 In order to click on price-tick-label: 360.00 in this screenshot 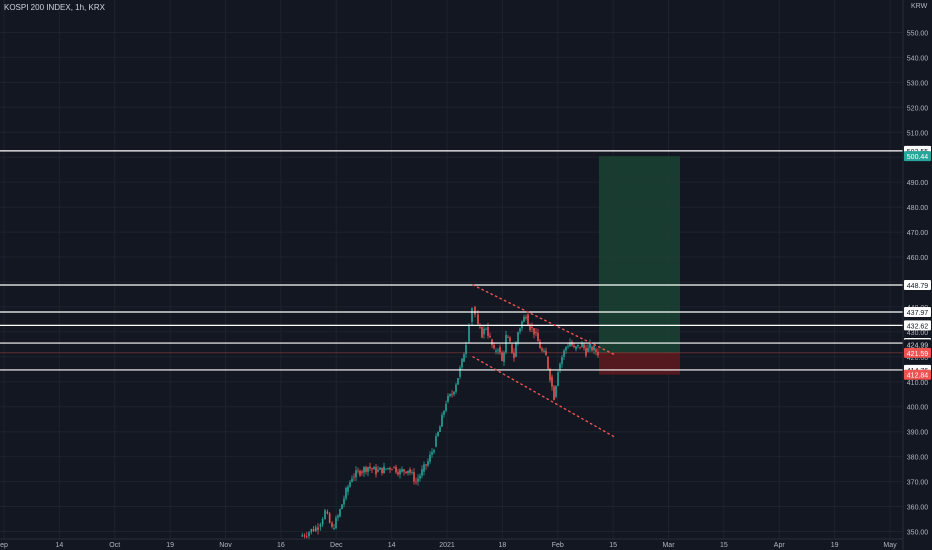, I will do `click(918, 508)`.